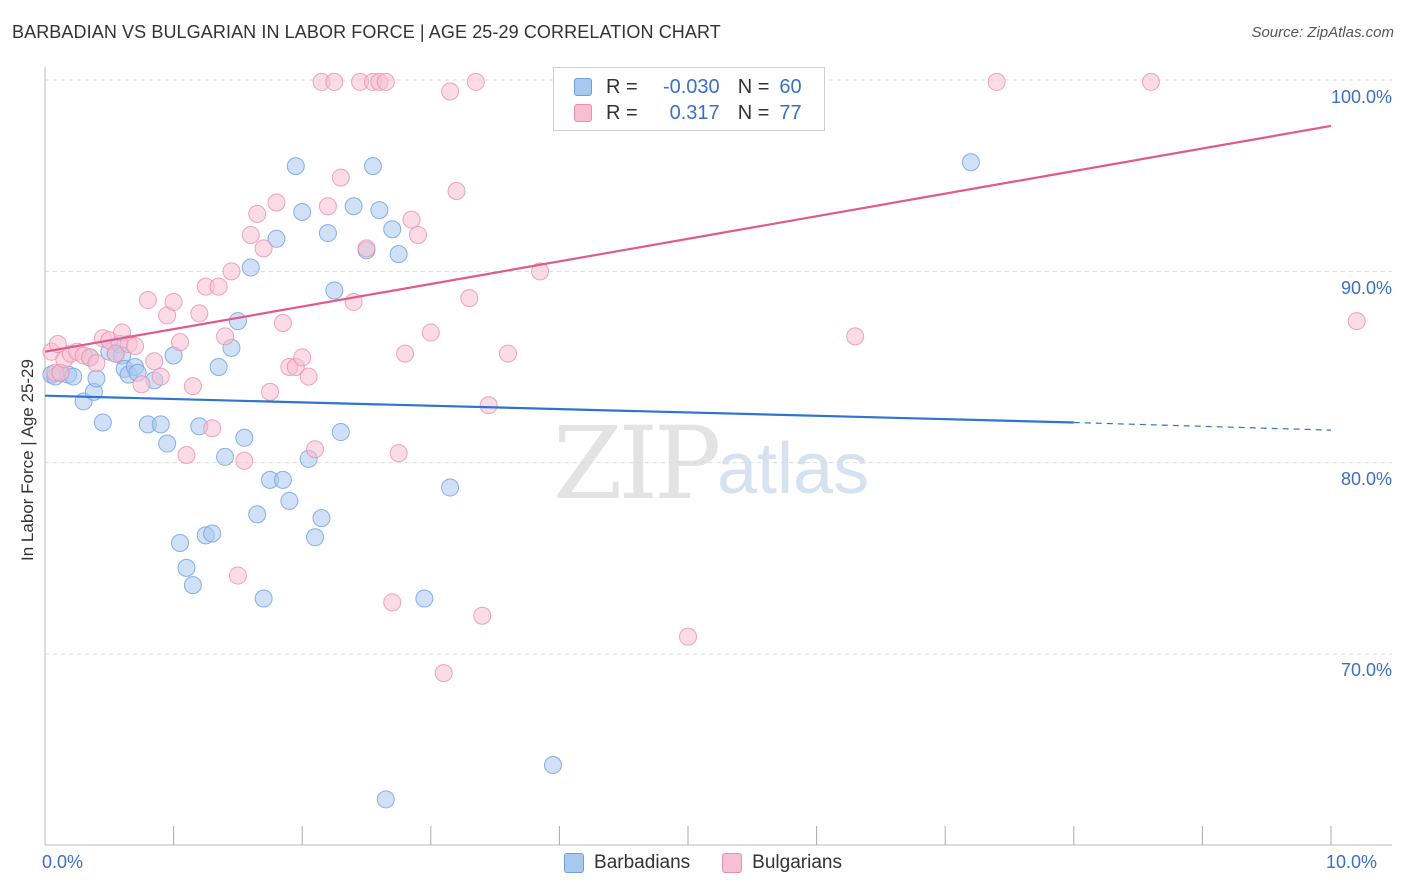  I want to click on legend-item-bulgarians: Bulgarians, so click(782, 863).